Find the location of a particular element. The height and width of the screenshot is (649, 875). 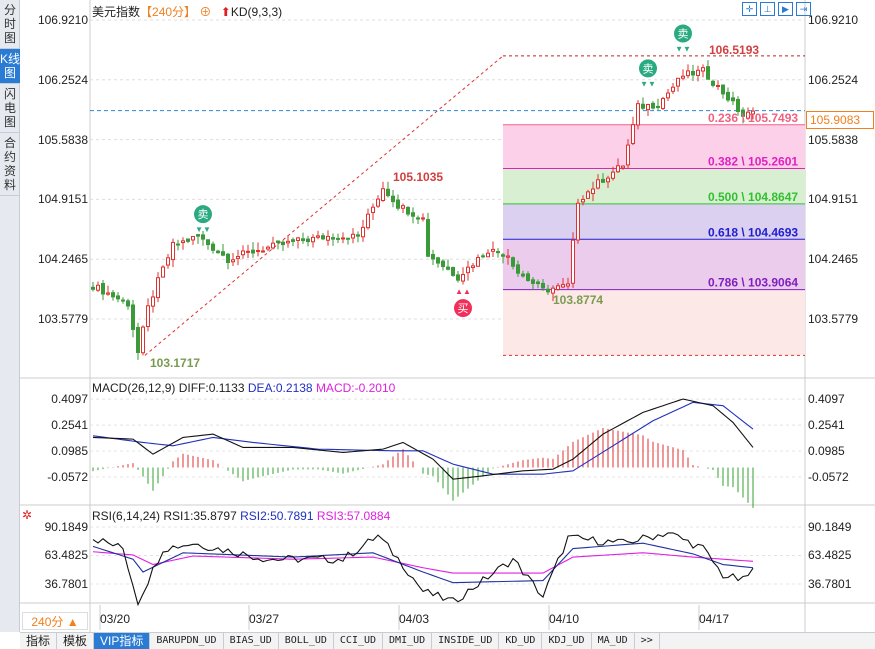

date-label: 04/10 is located at coordinates (564, 619).